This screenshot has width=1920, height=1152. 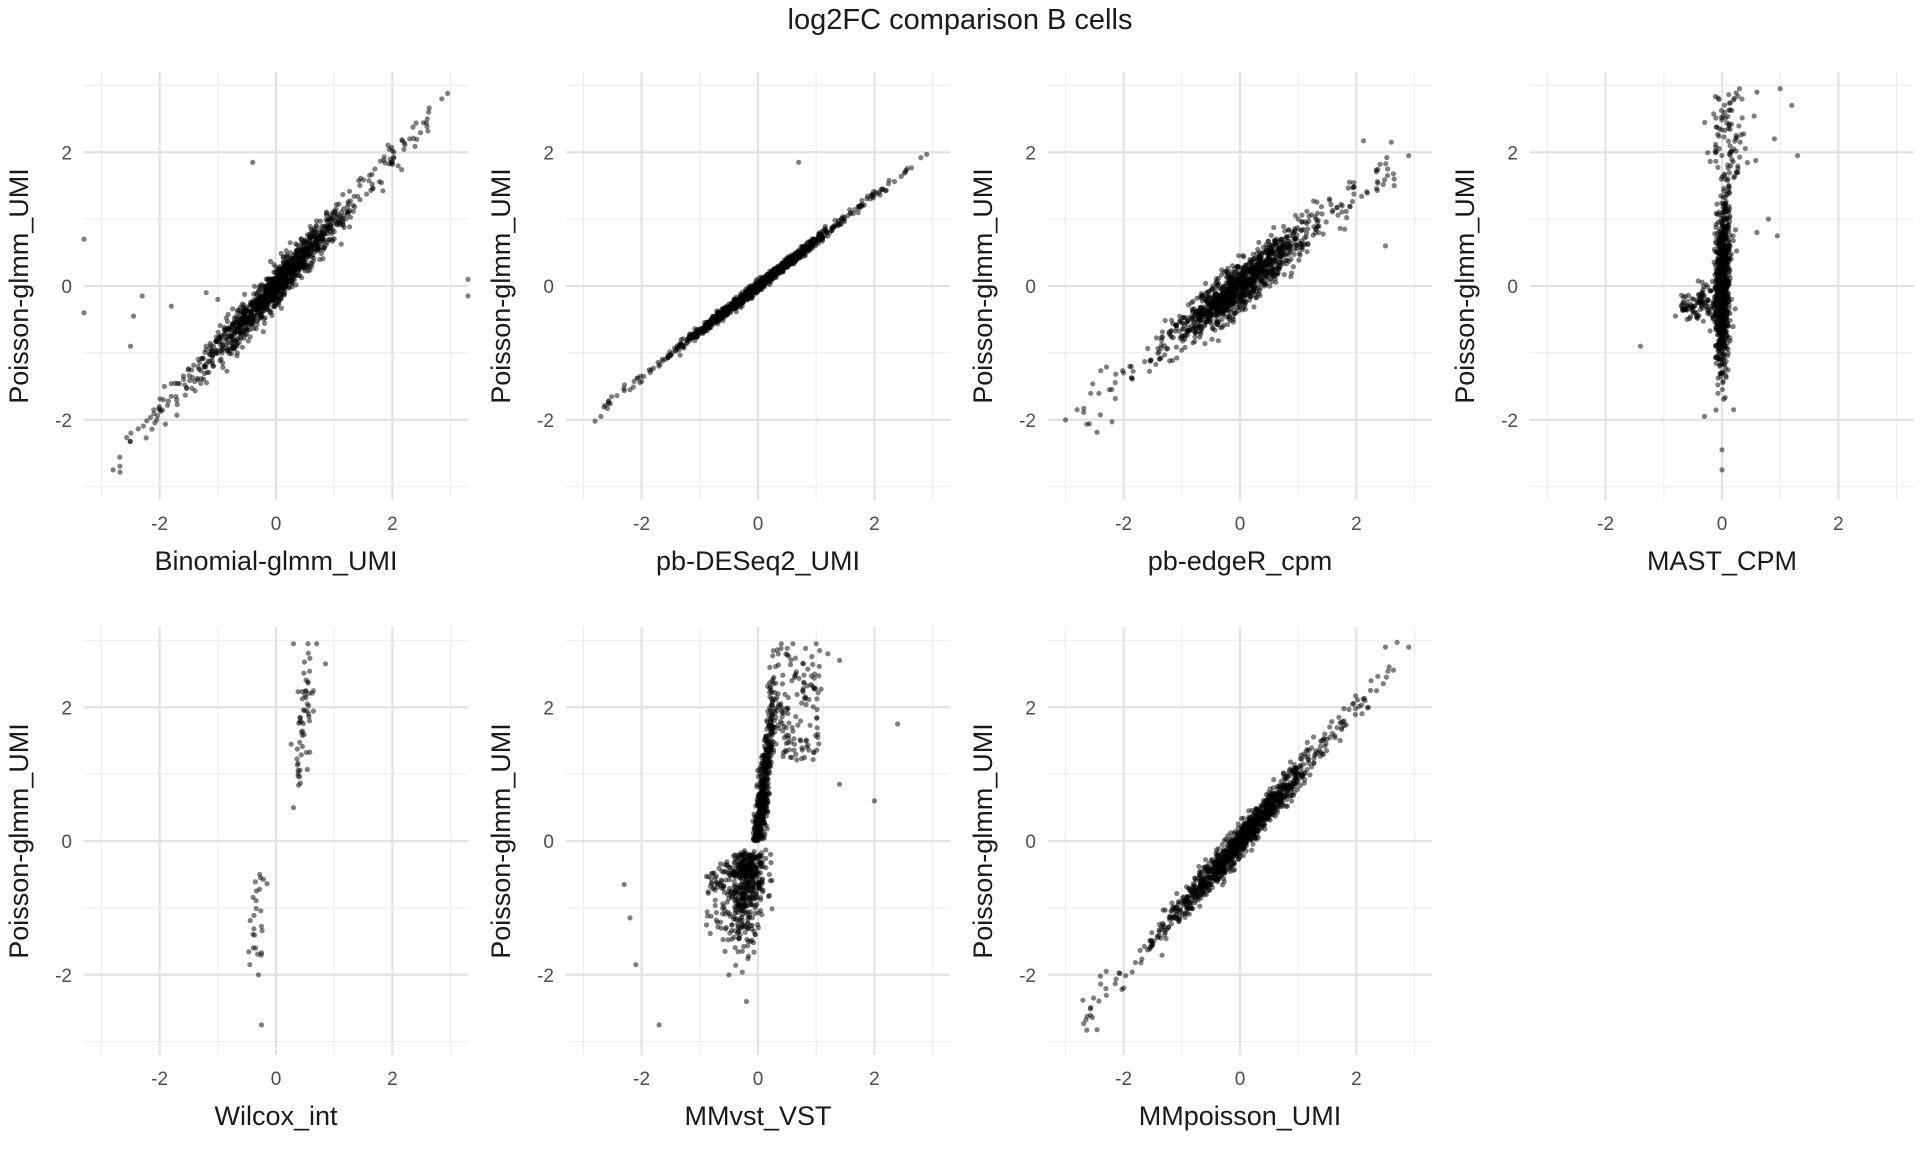 I want to click on y-axis-title: Poisson-glmm_UMI, so click(x=501, y=286).